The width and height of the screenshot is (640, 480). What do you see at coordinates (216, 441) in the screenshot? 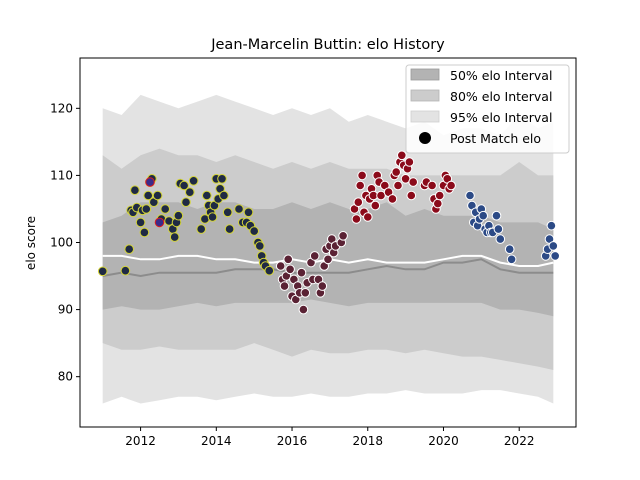
I see `x-tick-label: 2014` at bounding box center [216, 441].